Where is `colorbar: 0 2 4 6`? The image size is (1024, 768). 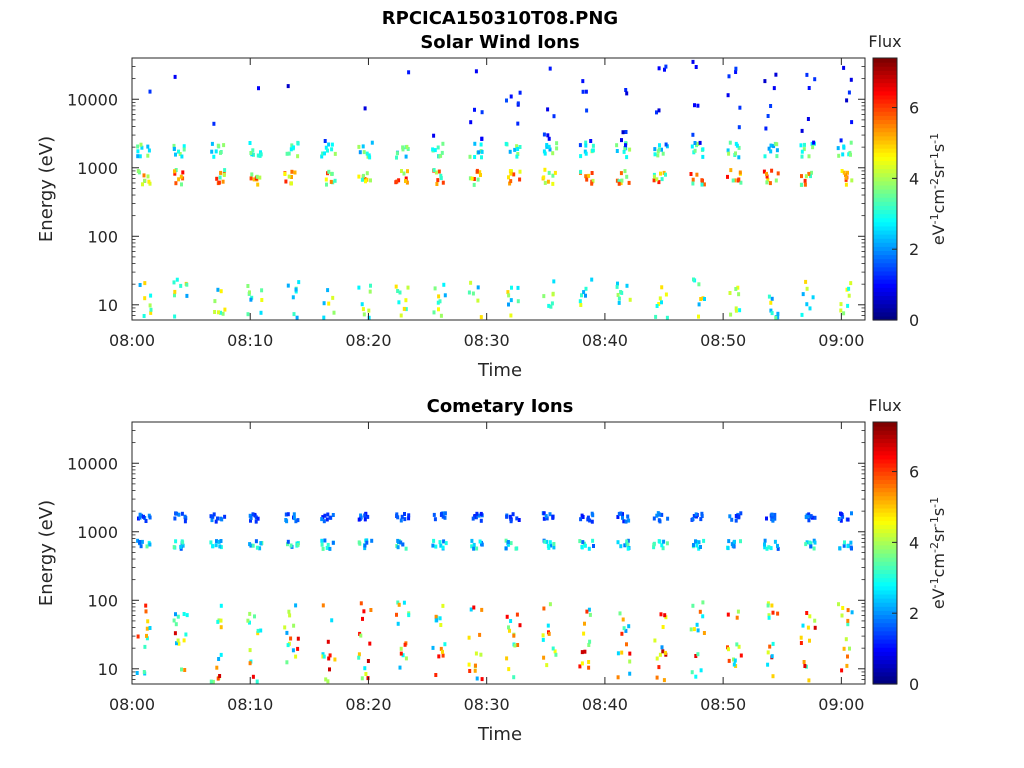 colorbar: 0 2 4 6 is located at coordinates (895, 193).